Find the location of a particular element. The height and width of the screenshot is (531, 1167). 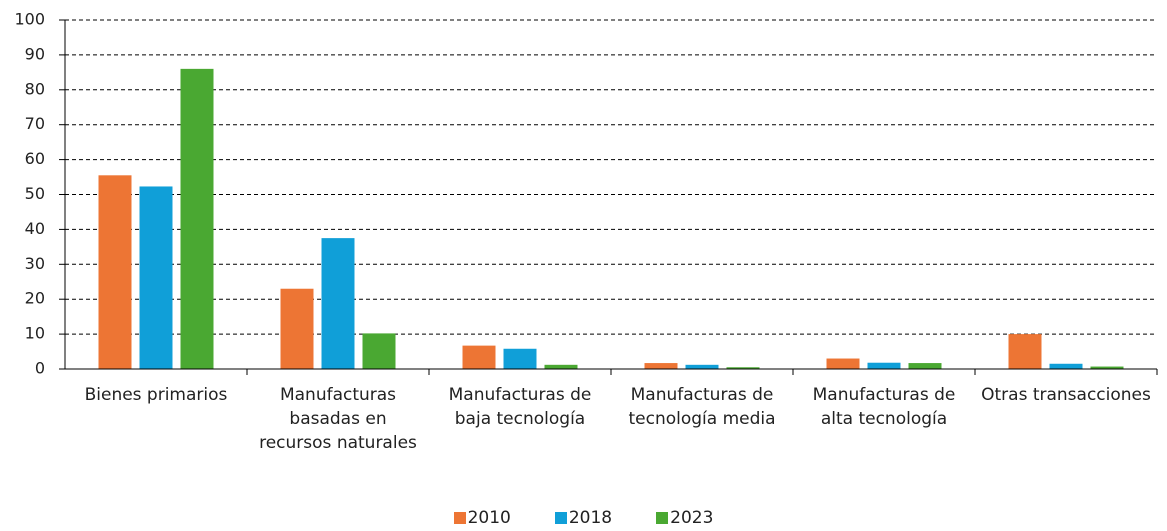

x-tick-label: Manufacturas de alta tecnología is located at coordinates (884, 407).